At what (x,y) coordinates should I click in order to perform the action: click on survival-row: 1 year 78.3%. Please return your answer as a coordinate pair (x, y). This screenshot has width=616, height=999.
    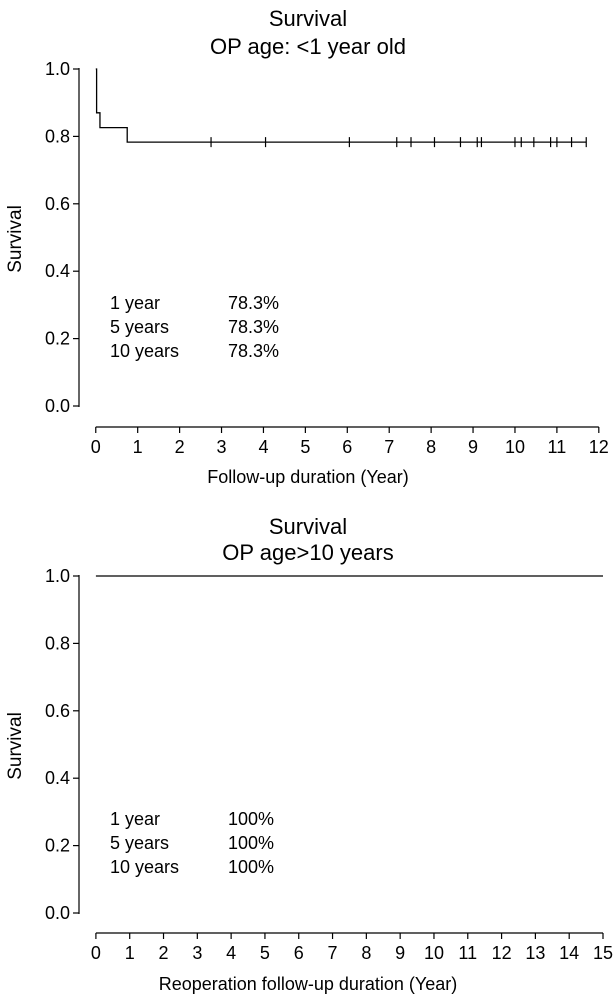
    Looking at the image, I should click on (194, 303).